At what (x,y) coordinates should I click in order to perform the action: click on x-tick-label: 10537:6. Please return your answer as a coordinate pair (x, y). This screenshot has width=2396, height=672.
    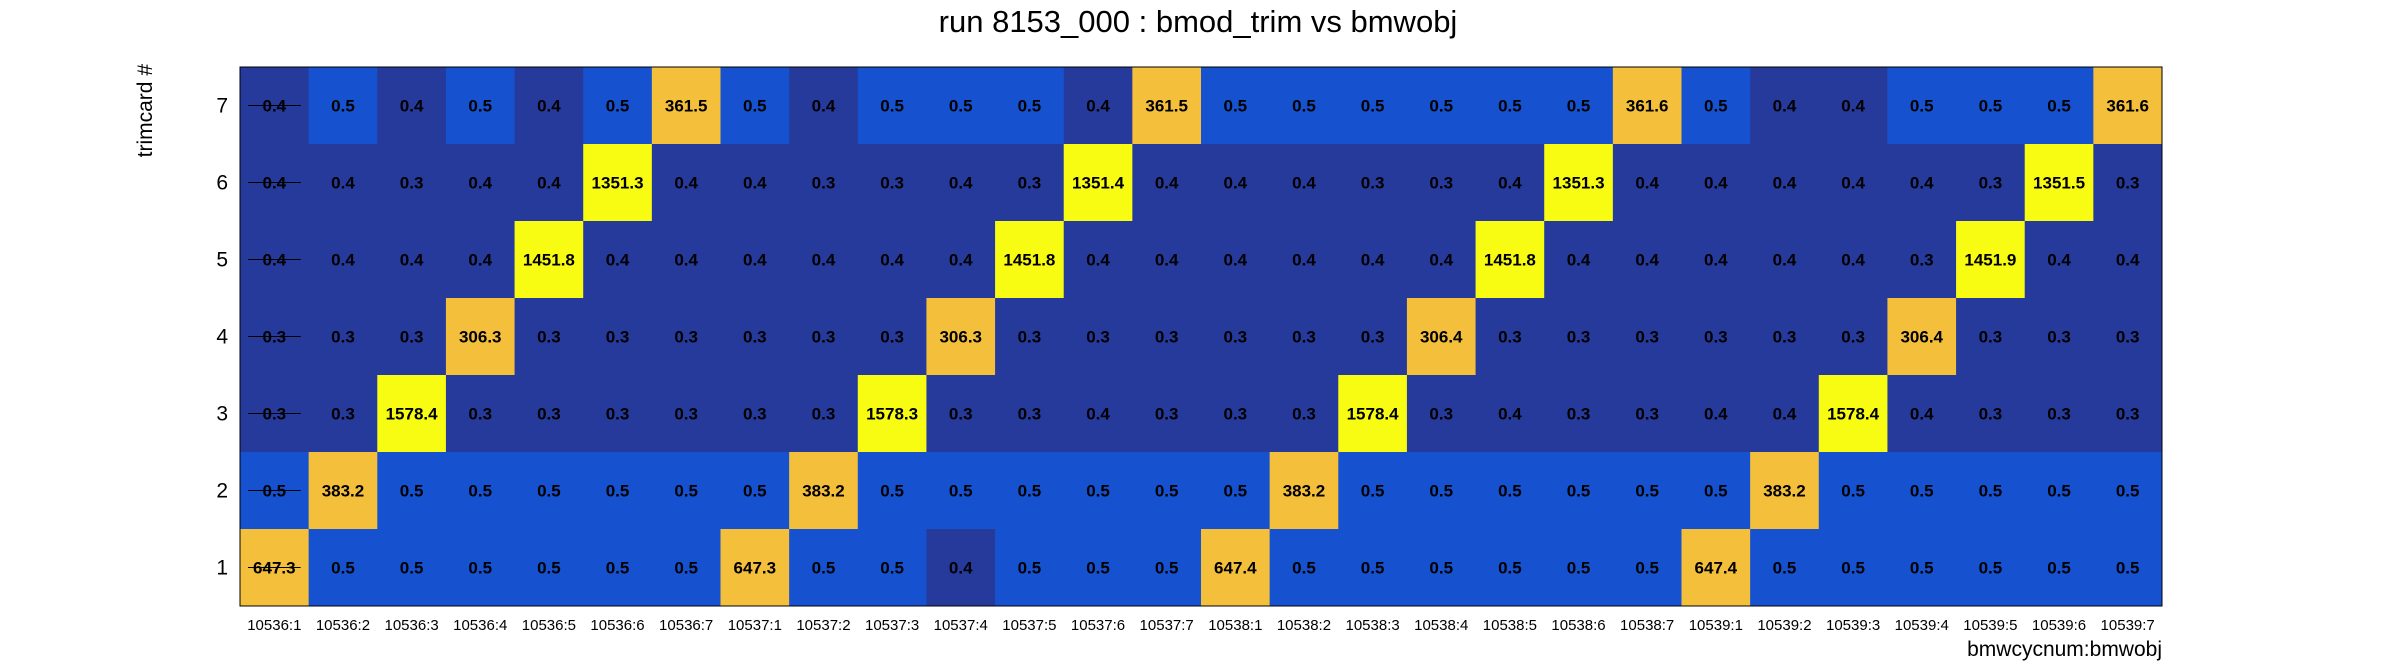
    Looking at the image, I should click on (1098, 625).